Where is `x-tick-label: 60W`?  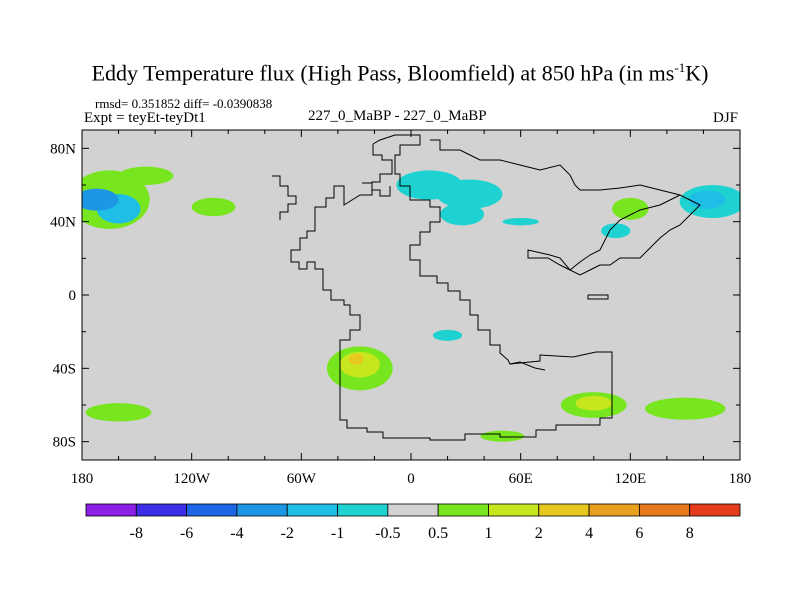 x-tick-label: 60W is located at coordinates (302, 479).